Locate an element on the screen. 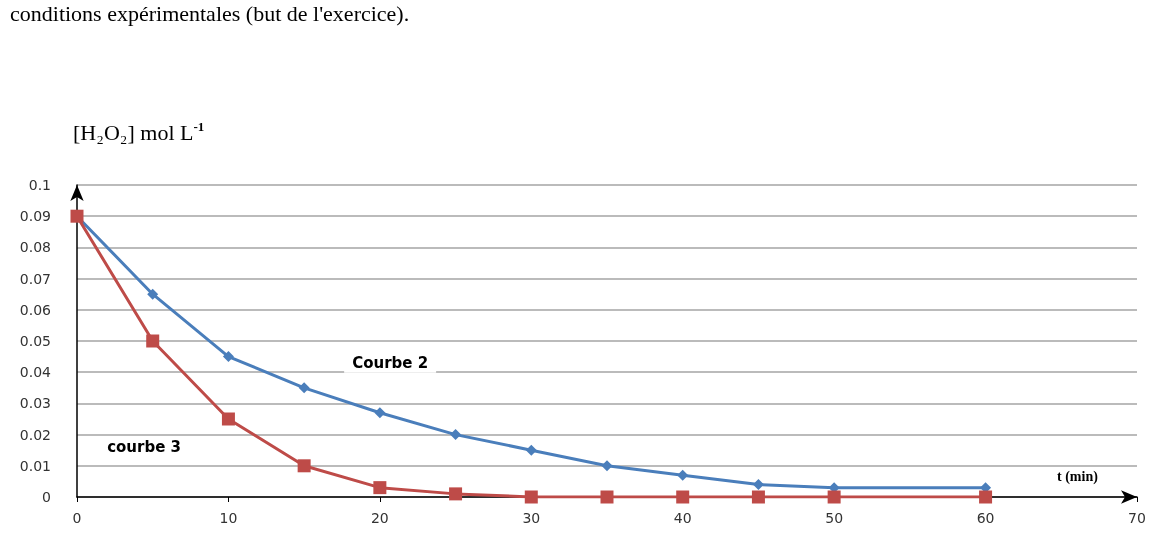  x-tick-label: 0 is located at coordinates (77, 518).